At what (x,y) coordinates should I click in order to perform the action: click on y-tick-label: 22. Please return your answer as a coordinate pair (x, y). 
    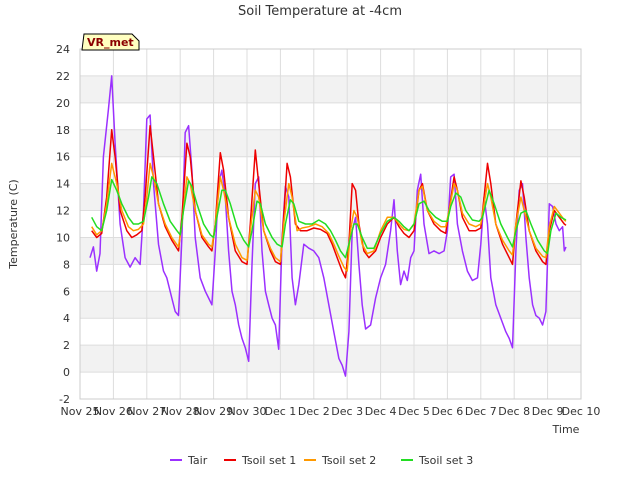
    Looking at the image, I should click on (63, 76).